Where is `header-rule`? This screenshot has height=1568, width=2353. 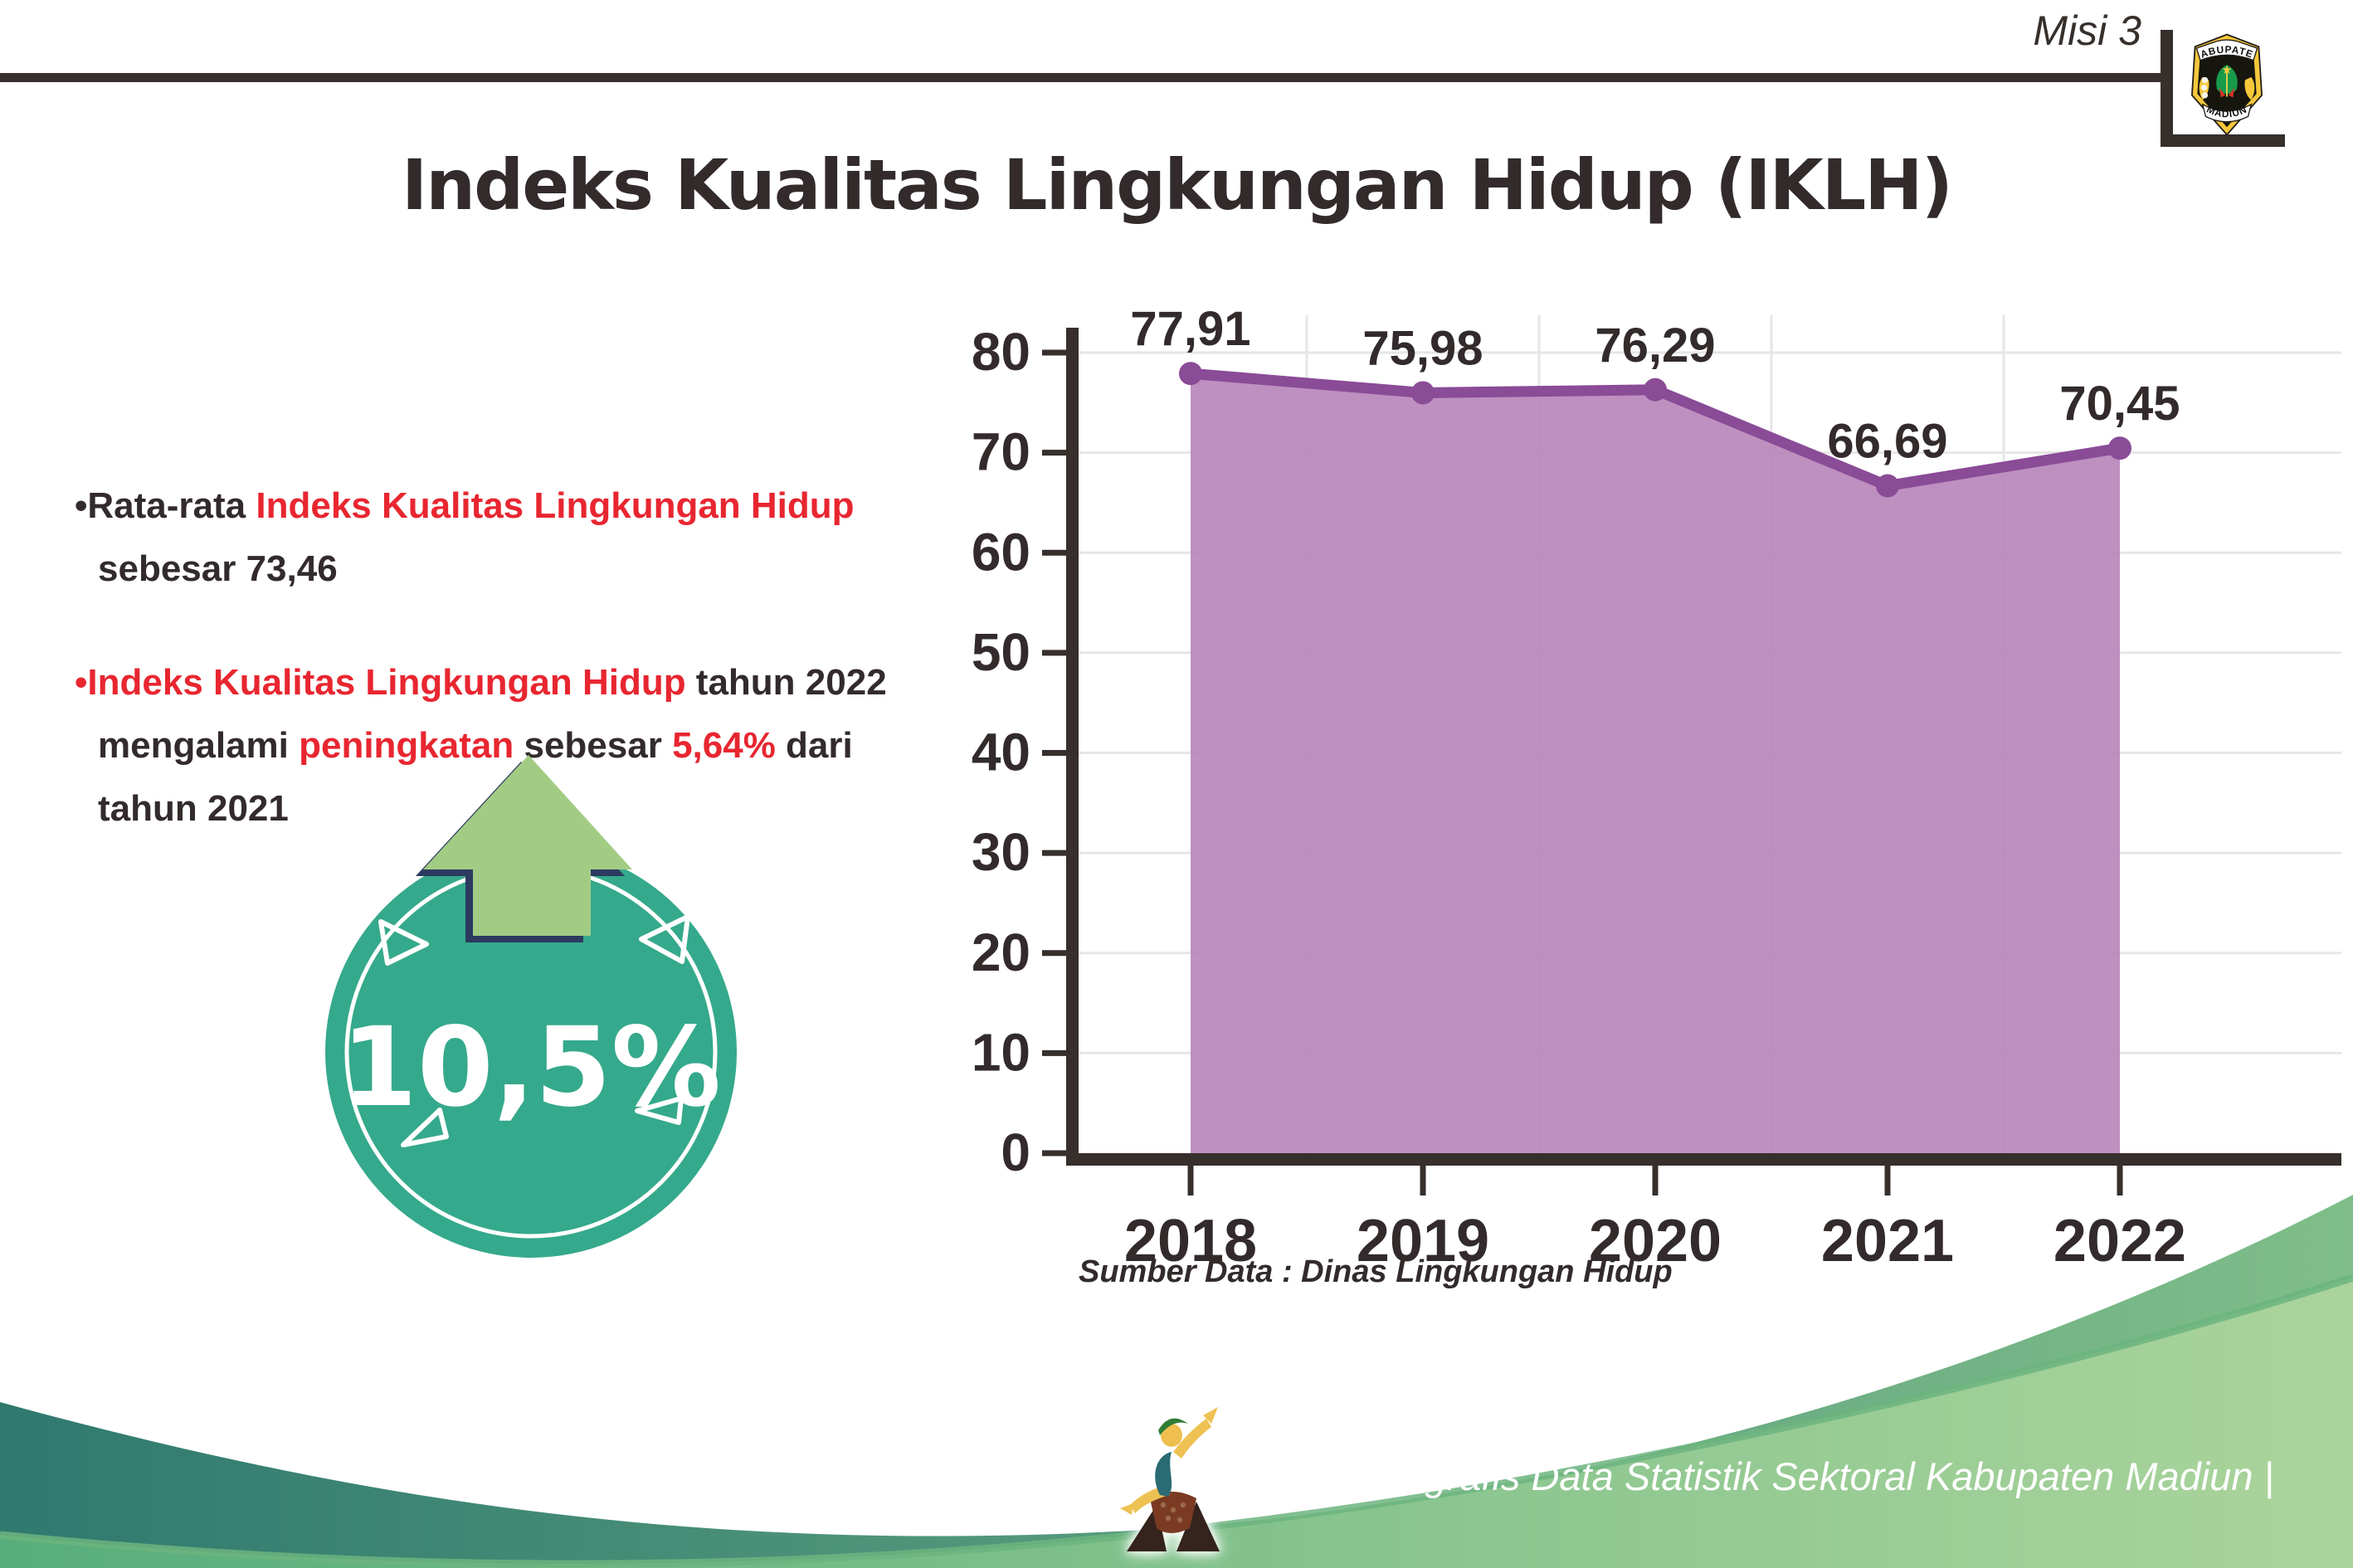 header-rule is located at coordinates (1080, 77).